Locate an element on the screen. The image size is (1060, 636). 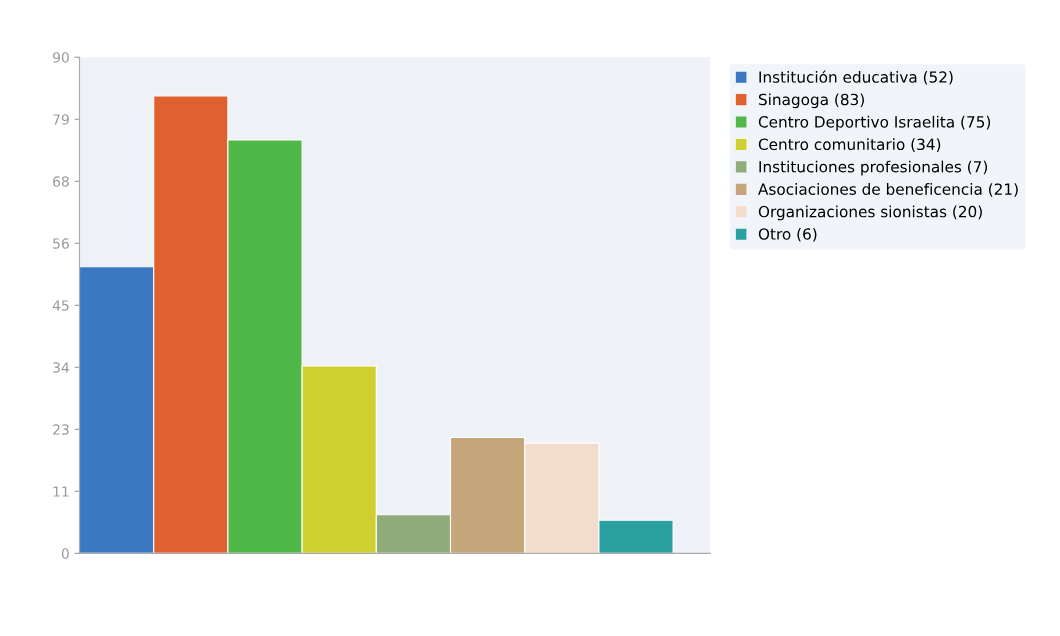
legend-label: Otro (6) is located at coordinates (787, 234).